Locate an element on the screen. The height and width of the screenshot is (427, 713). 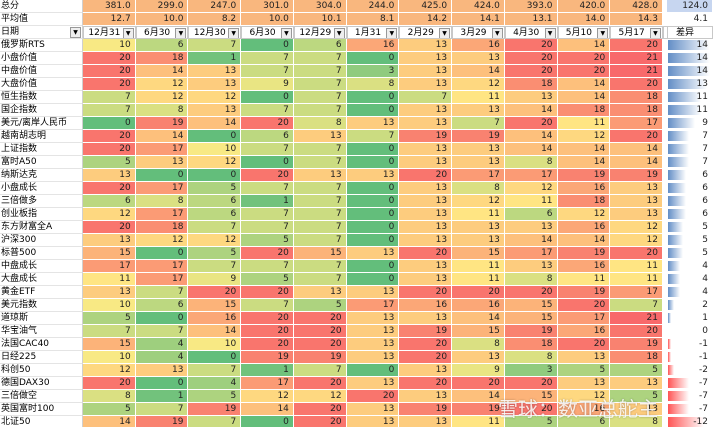
row-label: 英国富时100 is located at coordinates (41, 409).